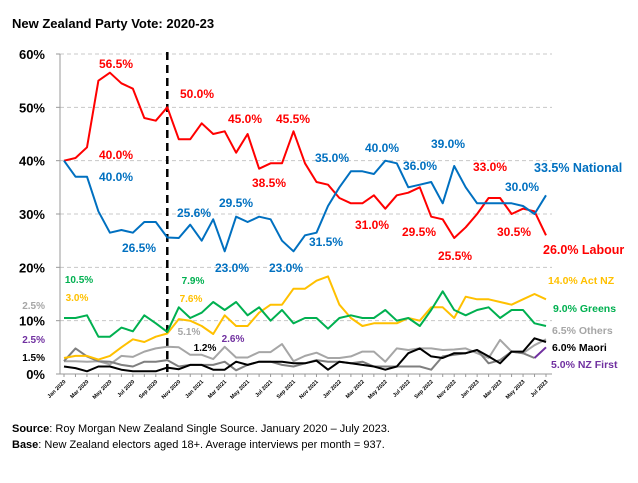 The height and width of the screenshot is (483, 638). Describe the element at coordinates (79, 389) in the screenshot. I see `x-tick-label: Mar 2020` at that location.